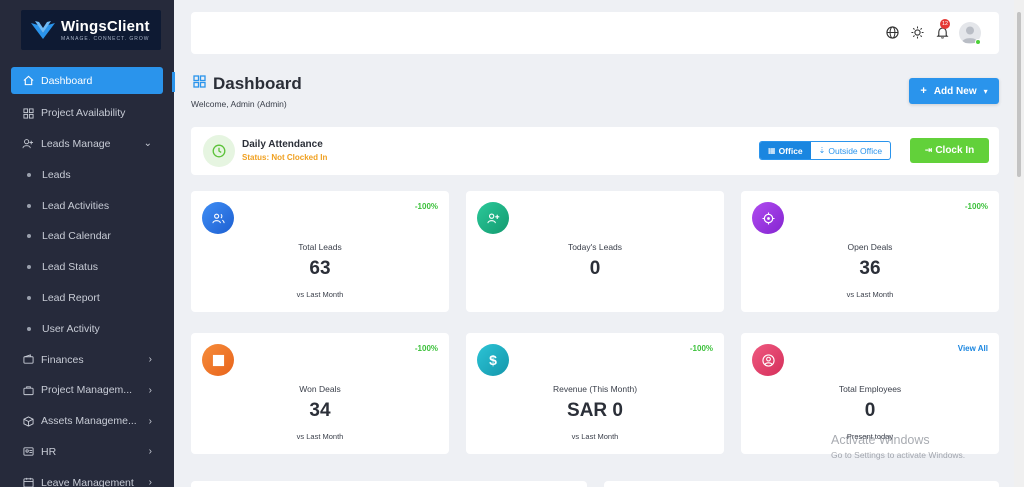 This screenshot has width=1024, height=487. What do you see at coordinates (320, 268) in the screenshot?
I see `card-value: 63` at bounding box center [320, 268].